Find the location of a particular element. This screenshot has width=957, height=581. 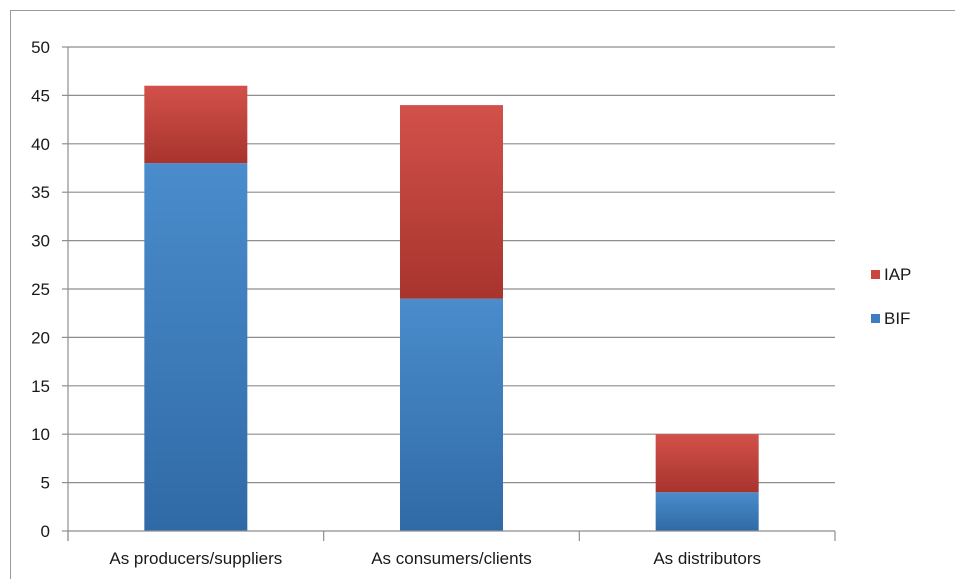

y-tick-label: 0 is located at coordinates (45, 531).